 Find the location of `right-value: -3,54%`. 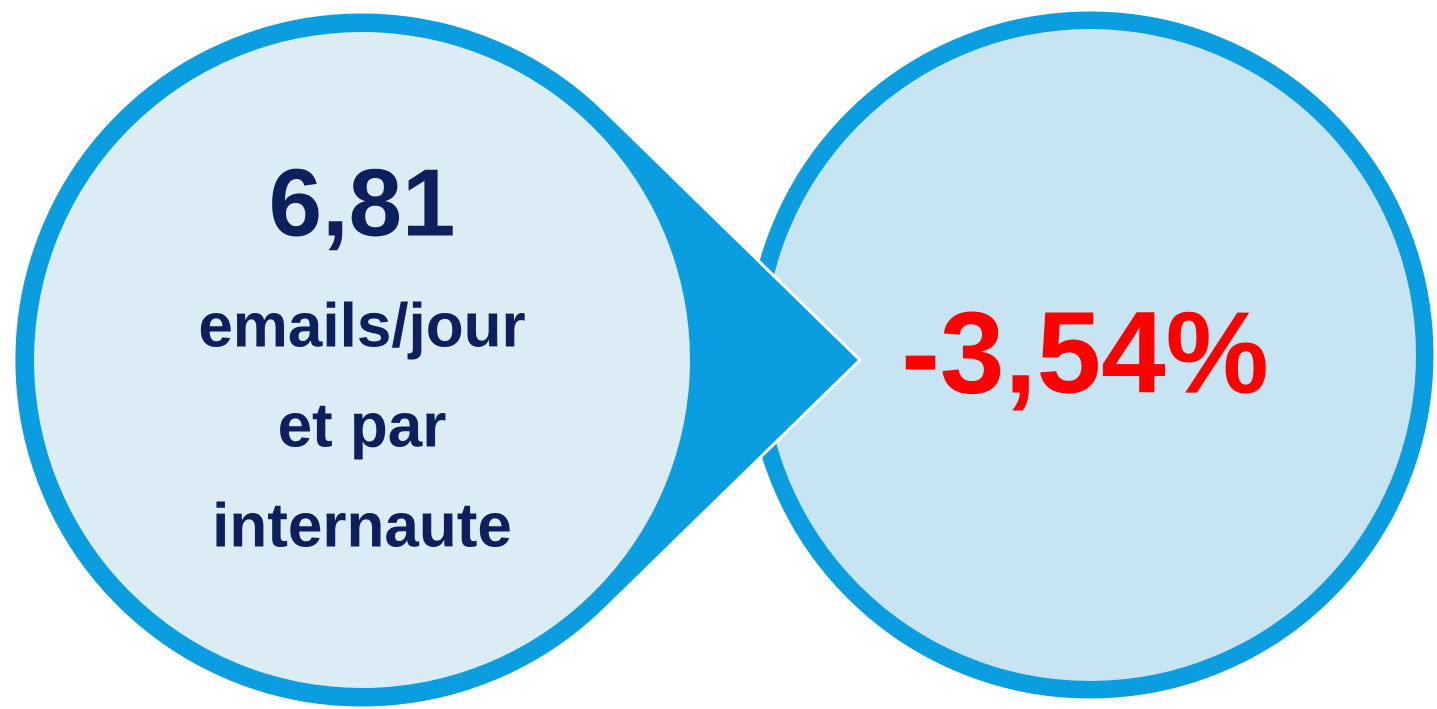

right-value: -3,54% is located at coordinates (1085, 353).